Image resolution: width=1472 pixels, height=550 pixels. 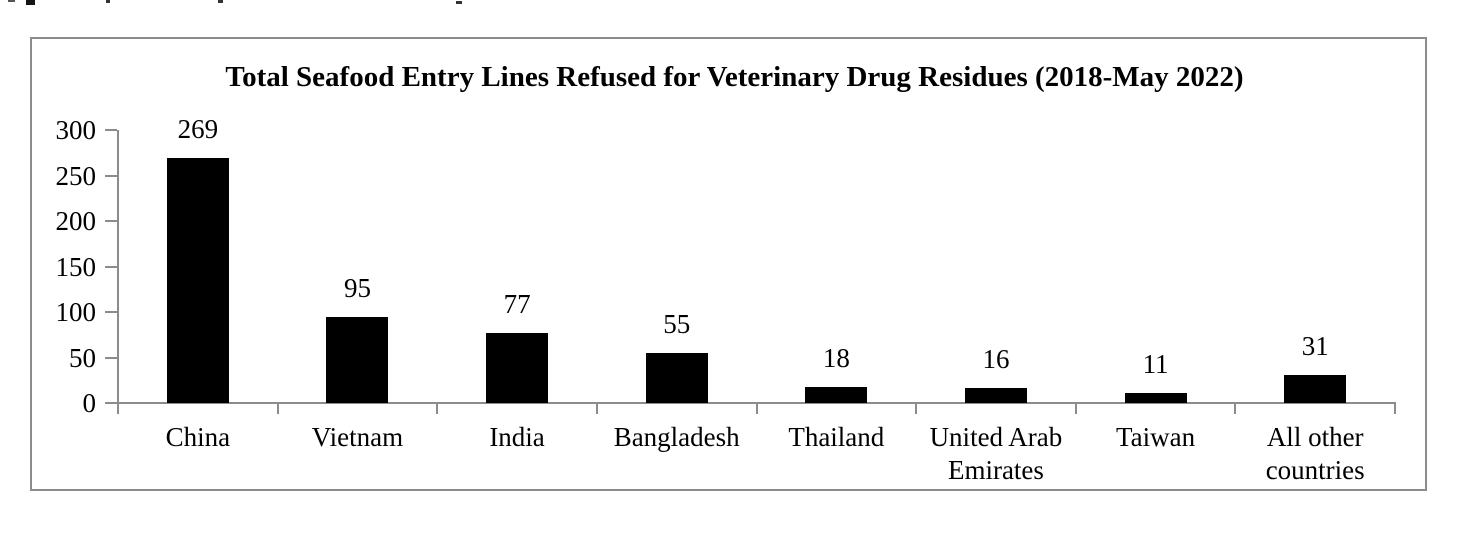 What do you see at coordinates (118, 272) in the screenshot?
I see `y-axis-line` at bounding box center [118, 272].